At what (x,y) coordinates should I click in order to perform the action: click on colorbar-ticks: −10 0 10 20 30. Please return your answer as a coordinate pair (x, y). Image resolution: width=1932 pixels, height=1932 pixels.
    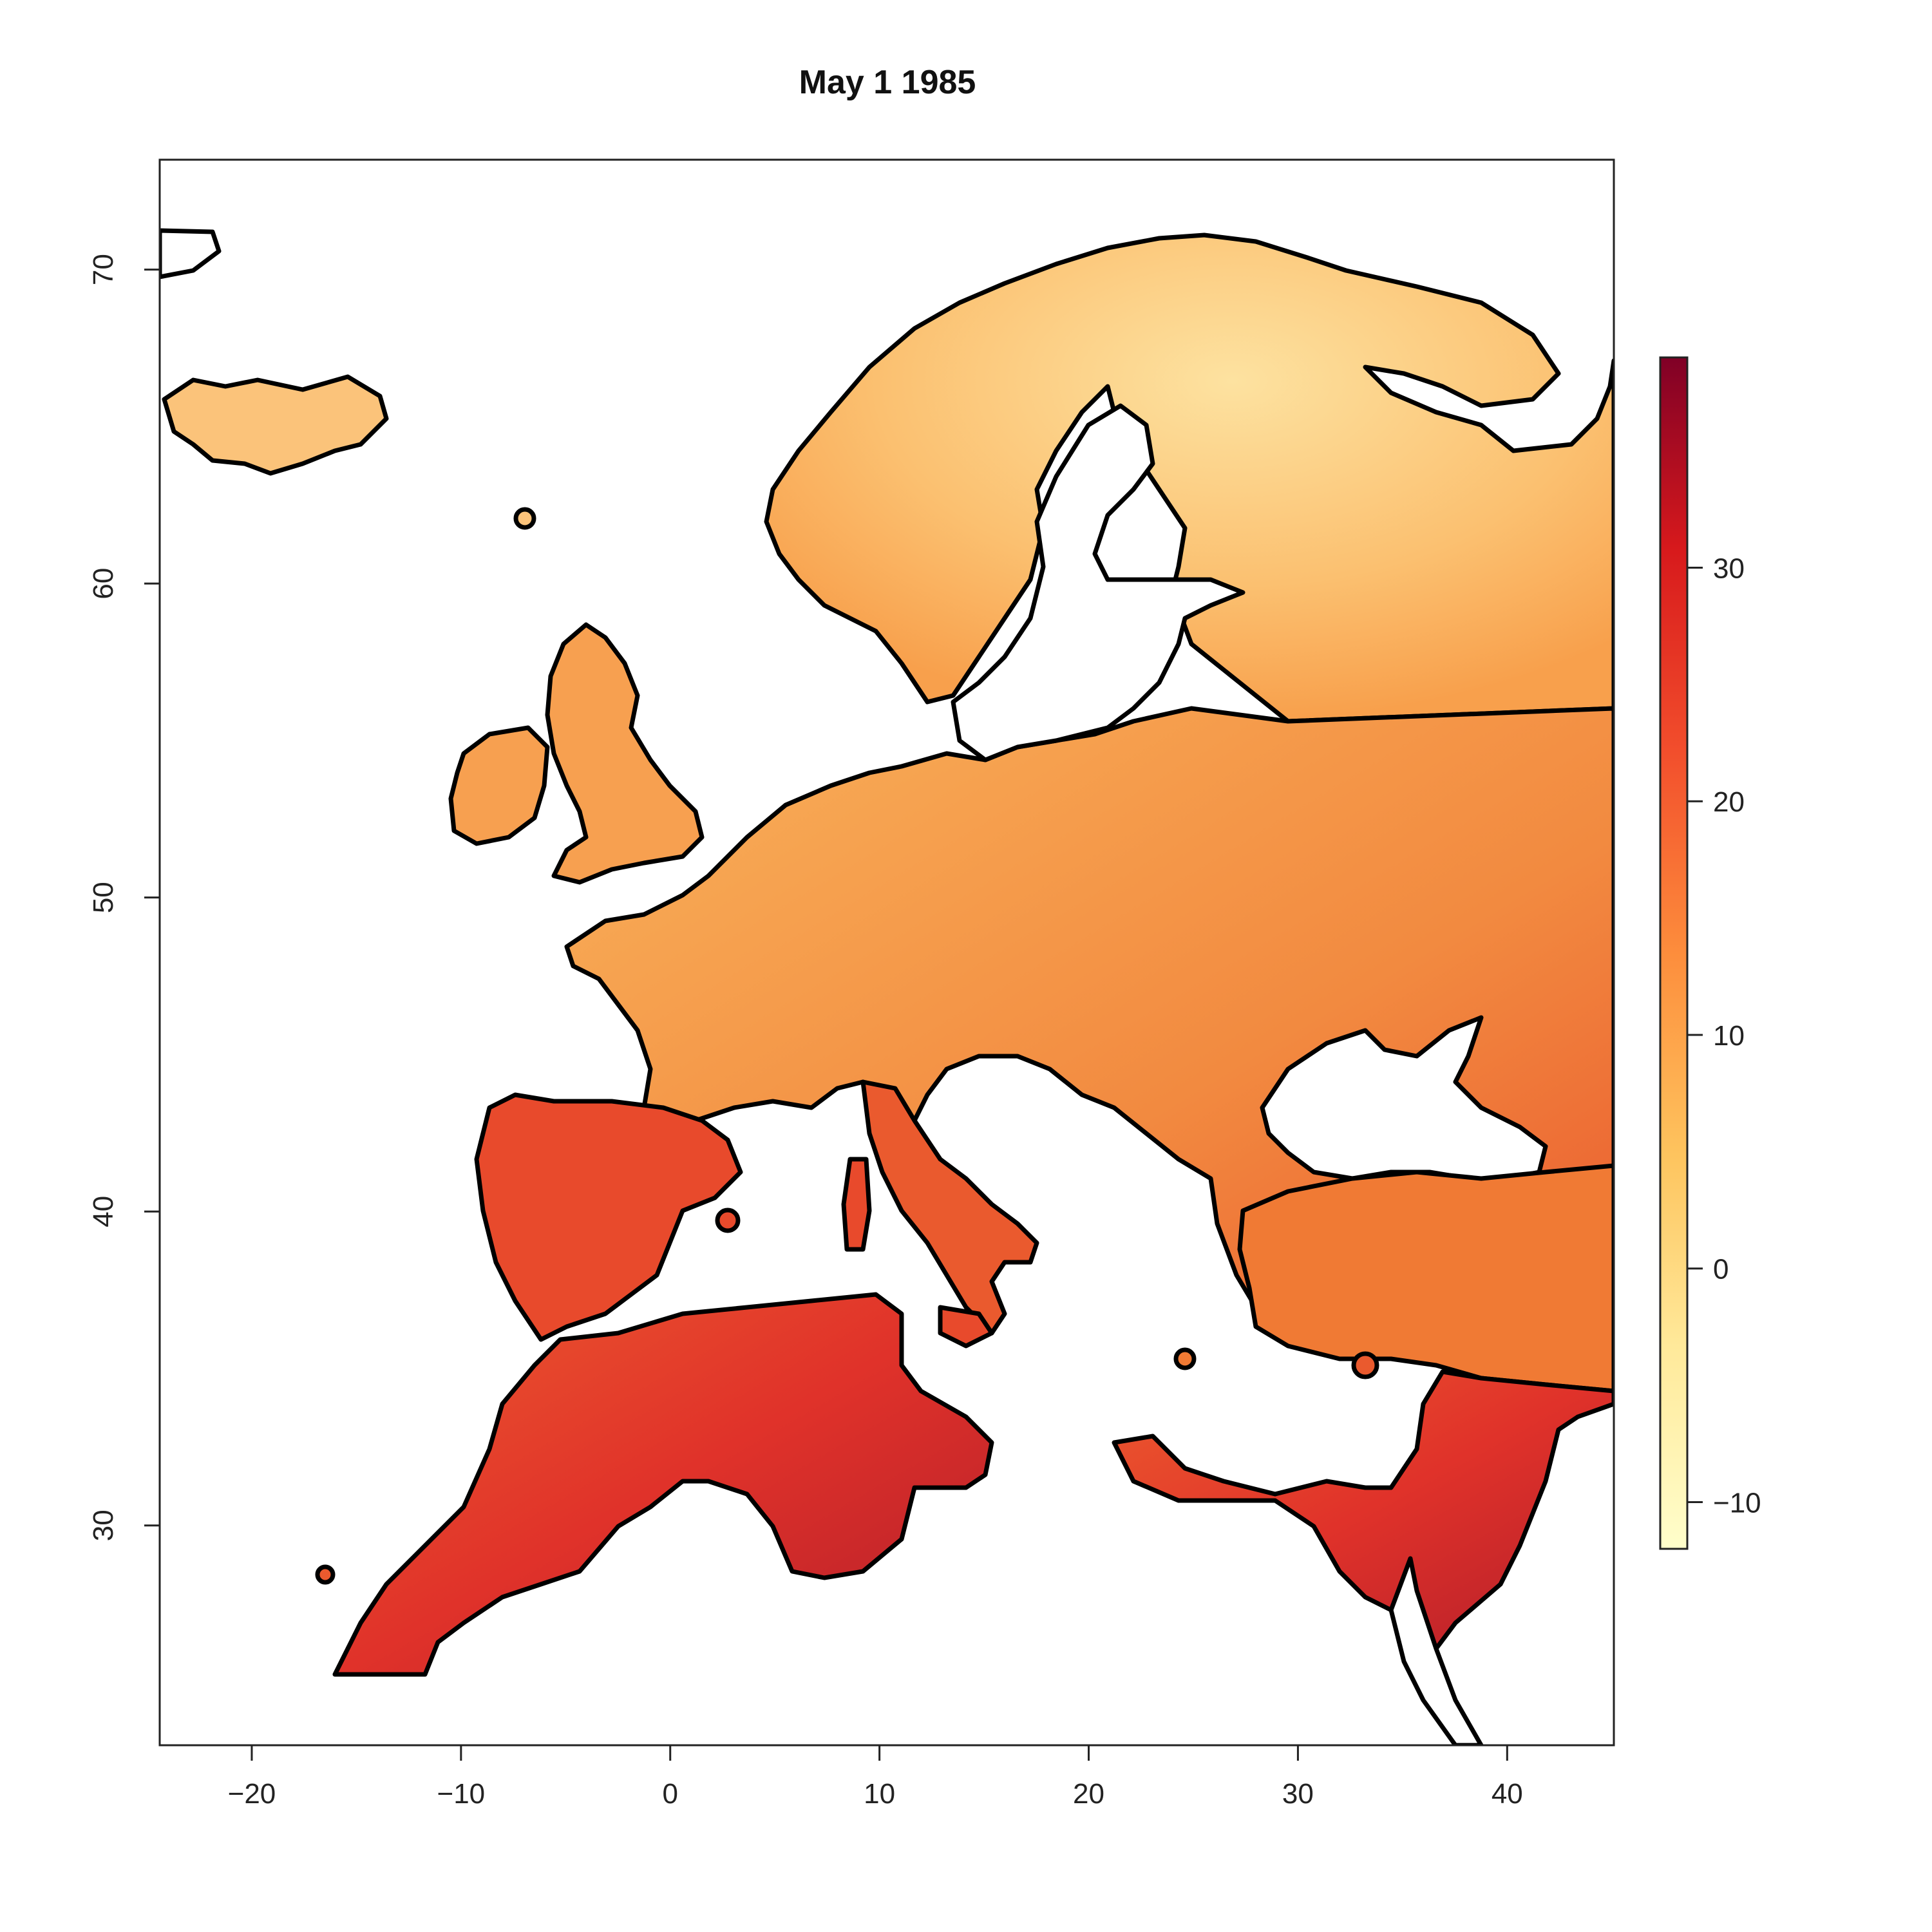
    Looking at the image, I should click on (1724, 1036).